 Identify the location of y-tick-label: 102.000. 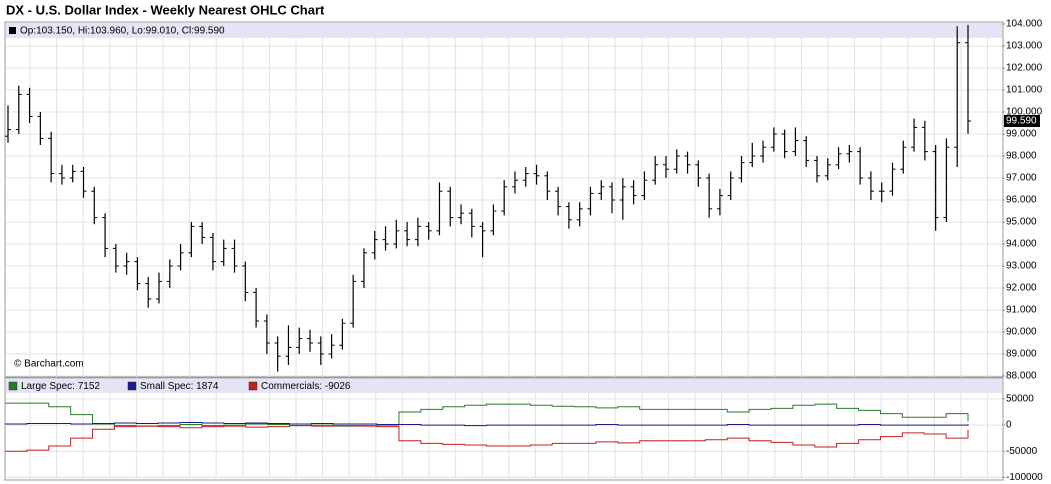
(1024, 68).